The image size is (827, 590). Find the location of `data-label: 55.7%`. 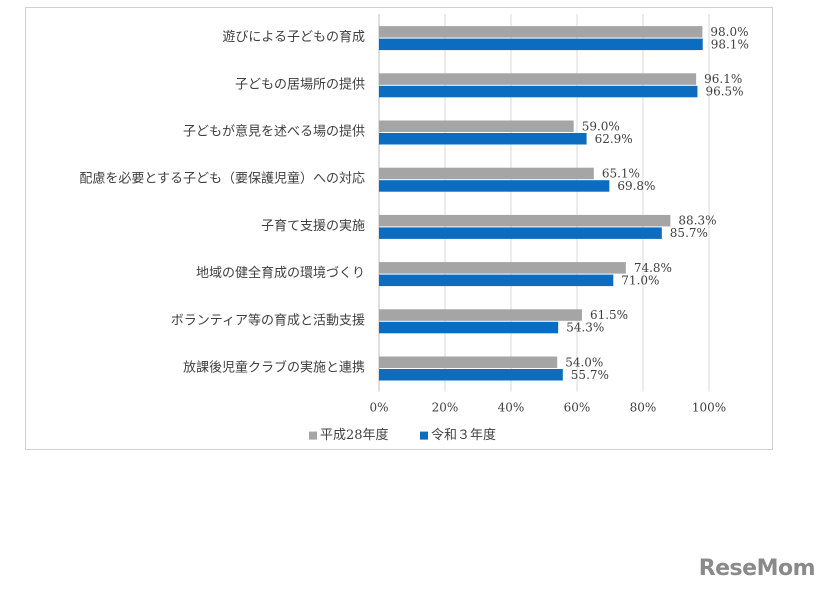

data-label: 55.7% is located at coordinates (590, 375).